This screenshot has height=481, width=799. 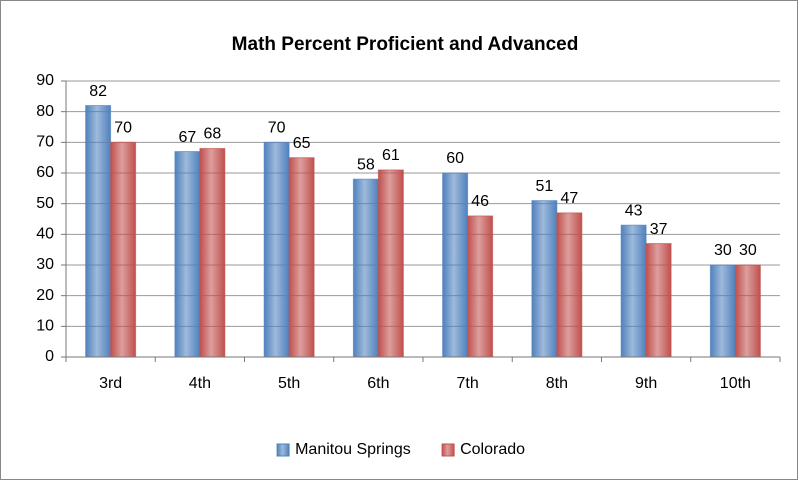 What do you see at coordinates (353, 449) in the screenshot?
I see `legend-label: Manitou Springs` at bounding box center [353, 449].